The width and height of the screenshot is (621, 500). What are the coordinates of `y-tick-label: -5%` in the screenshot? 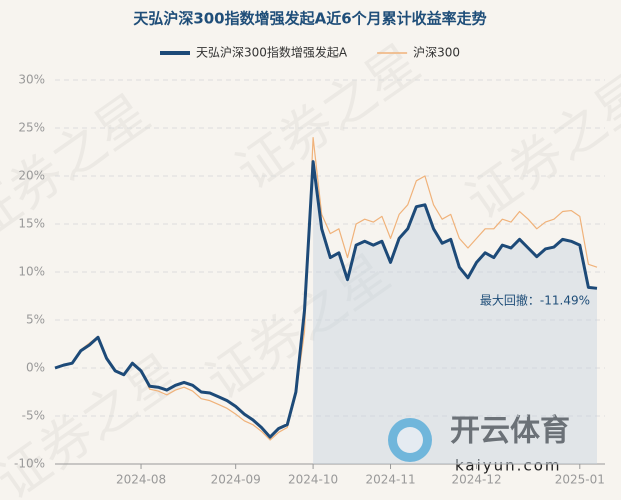 It's located at (33, 416).